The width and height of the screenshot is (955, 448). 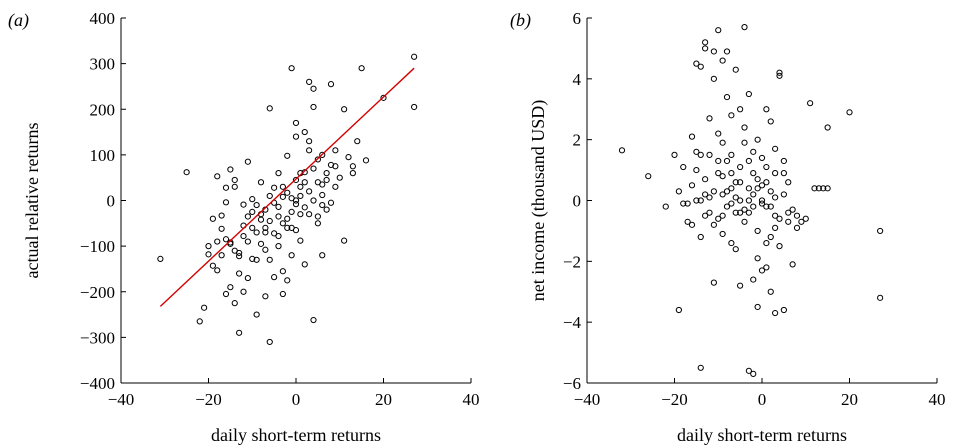 I want to click on panel-b-x-tick-label: −20, so click(x=674, y=399).